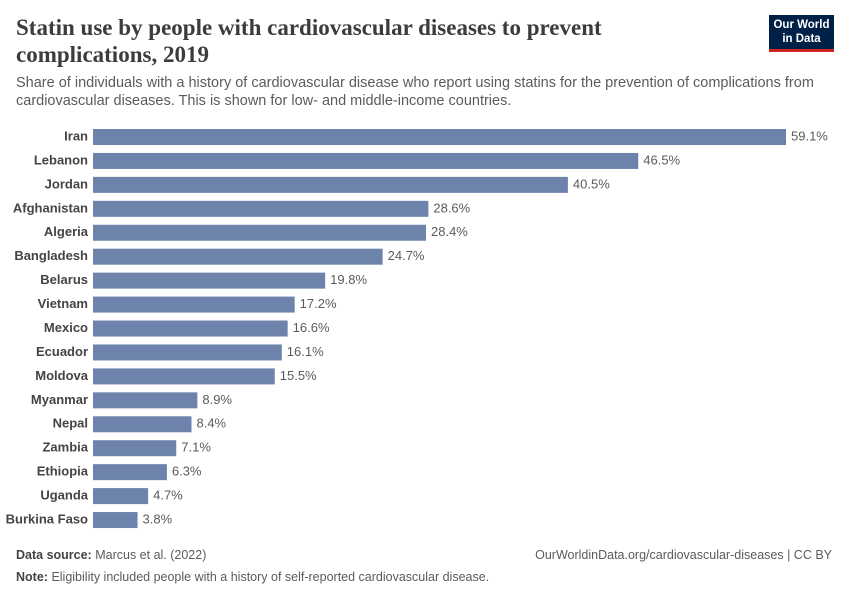  What do you see at coordinates (187, 471) in the screenshot?
I see `value-label: 6.3%` at bounding box center [187, 471].